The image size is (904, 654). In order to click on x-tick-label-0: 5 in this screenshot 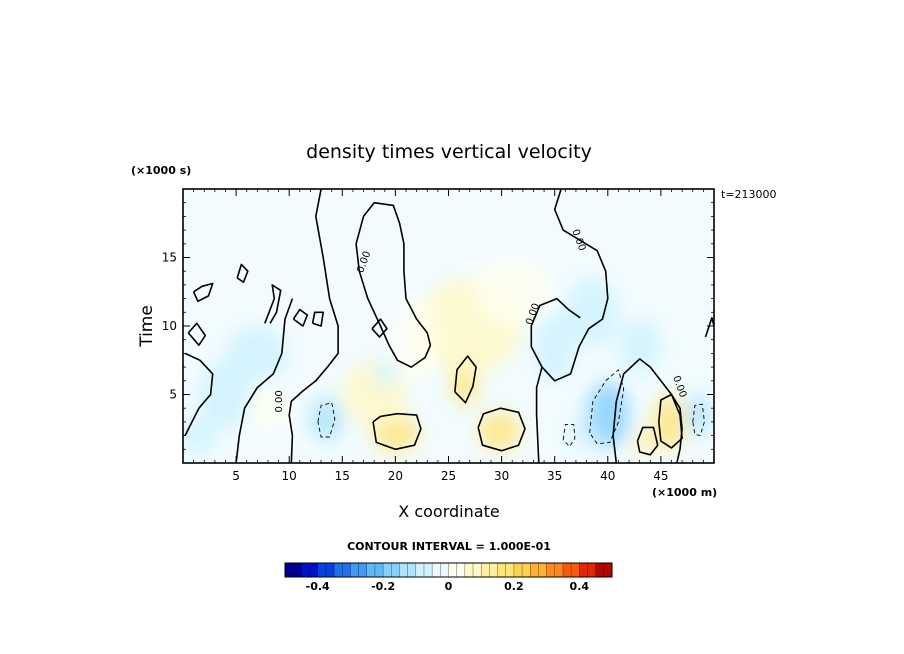, I will do `click(236, 476)`.